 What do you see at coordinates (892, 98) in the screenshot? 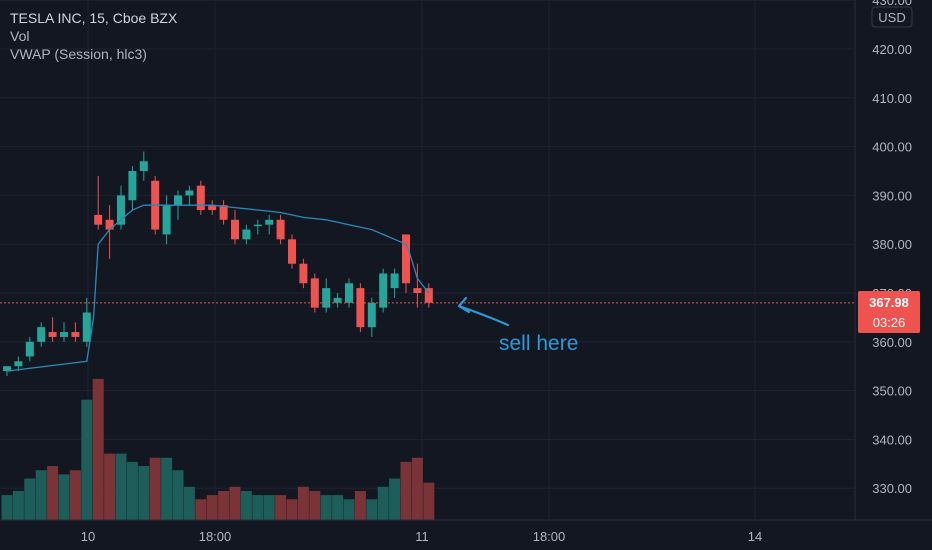
I see `price-tick-label: 410.00` at bounding box center [892, 98].